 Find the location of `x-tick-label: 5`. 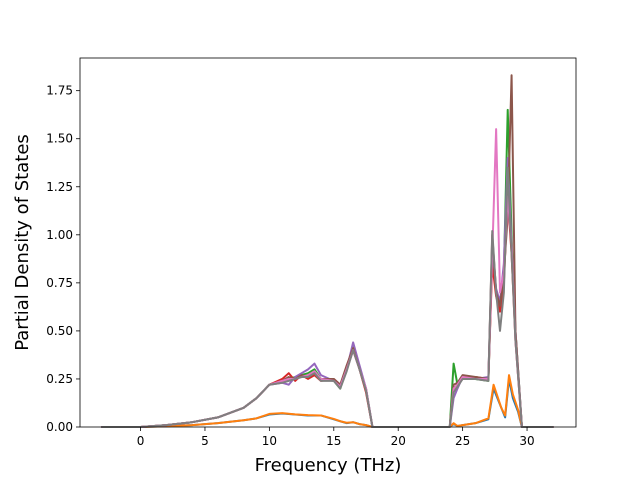

x-tick-label: 5 is located at coordinates (205, 441).